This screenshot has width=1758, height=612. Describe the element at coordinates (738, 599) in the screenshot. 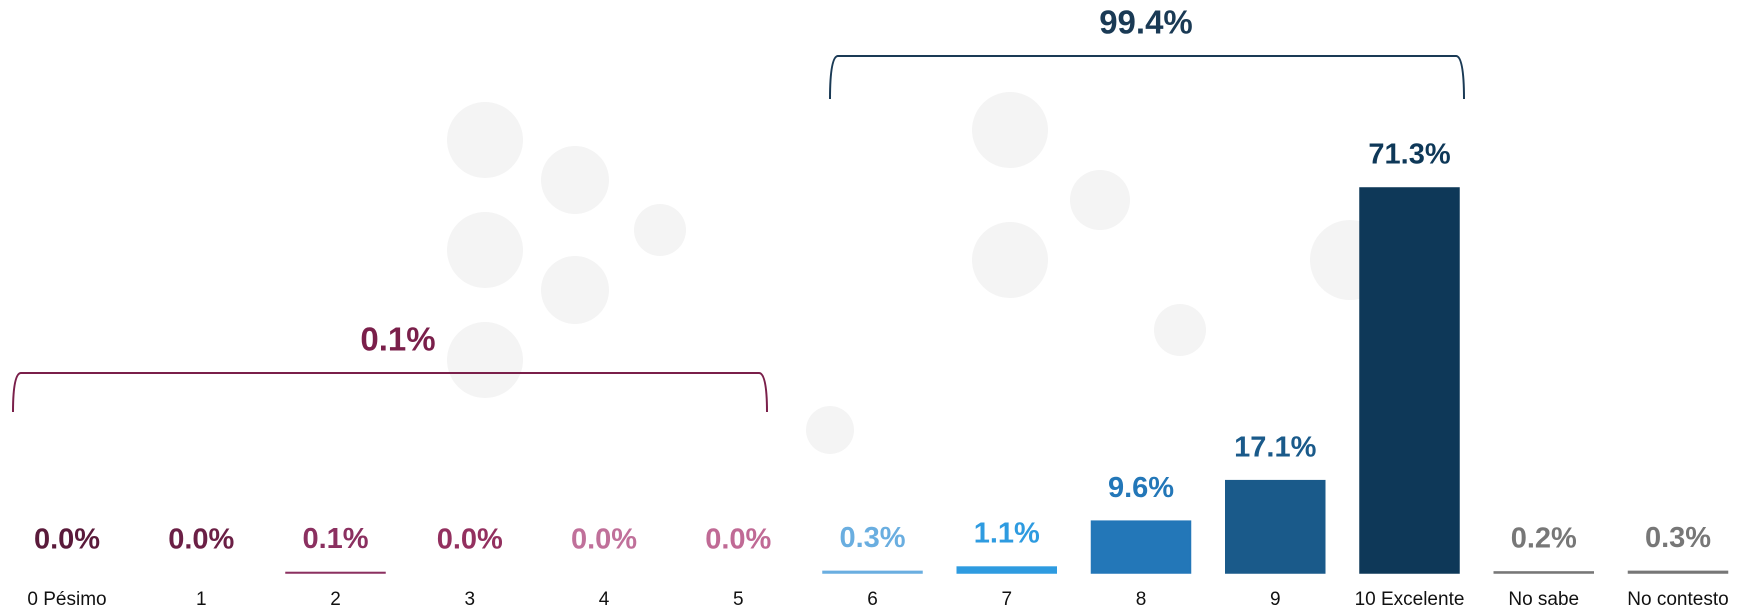

I see `category-label: 5` at that location.